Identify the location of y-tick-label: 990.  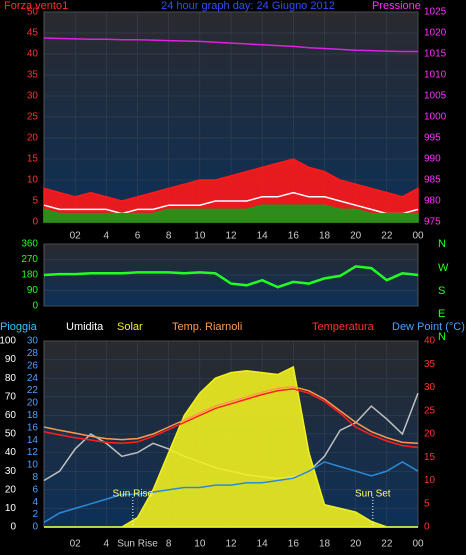
(432, 159).